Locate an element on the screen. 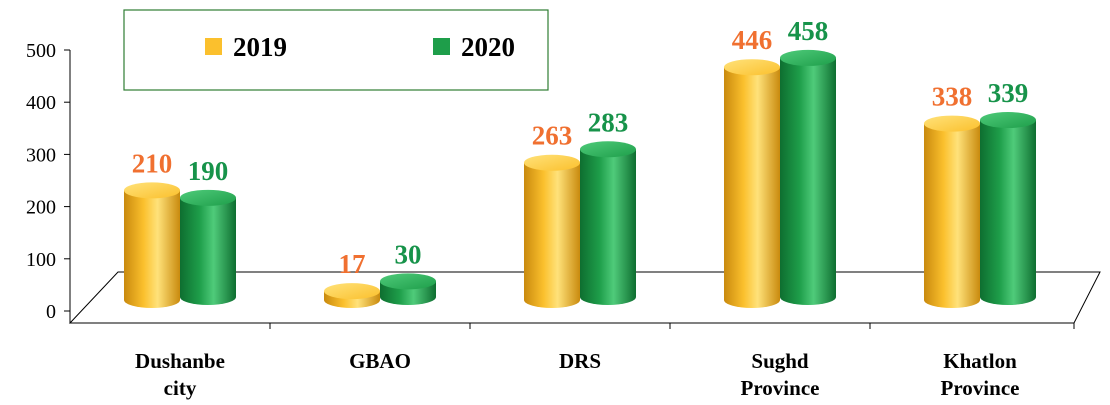  x-tick-label: Dushanbe city is located at coordinates (180, 374).